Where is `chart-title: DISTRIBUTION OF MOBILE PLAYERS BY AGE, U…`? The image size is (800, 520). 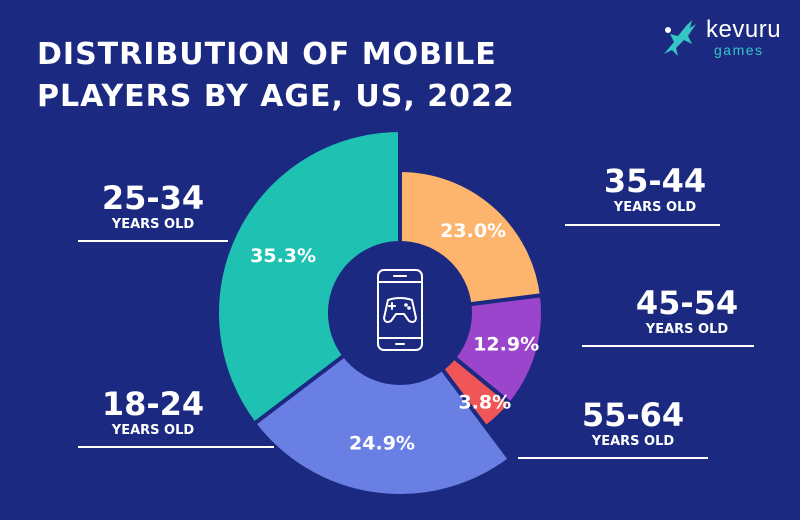
chart-title: DISTRIBUTION OF MOBILE PLAYERS BY AGE, U… is located at coordinates (276, 76).